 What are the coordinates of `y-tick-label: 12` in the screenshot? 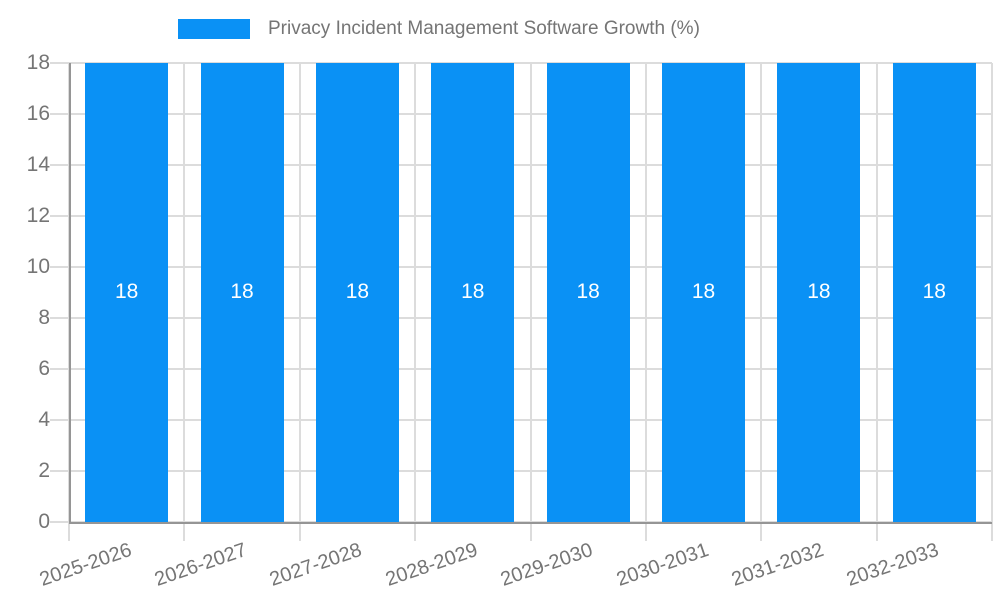 It's located at (38, 215).